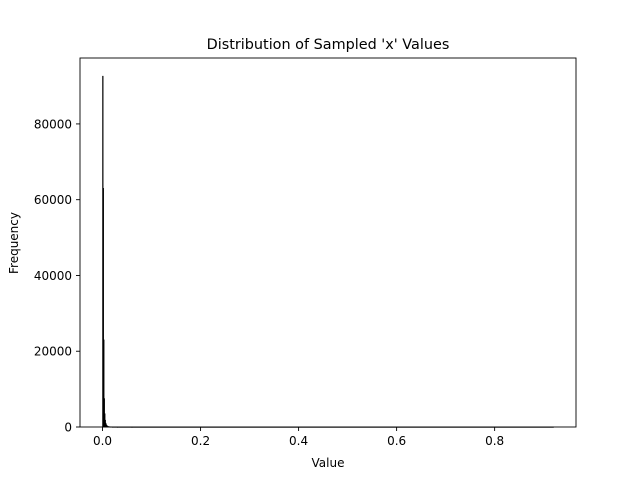  I want to click on y-tick-label: 0, so click(68, 428).